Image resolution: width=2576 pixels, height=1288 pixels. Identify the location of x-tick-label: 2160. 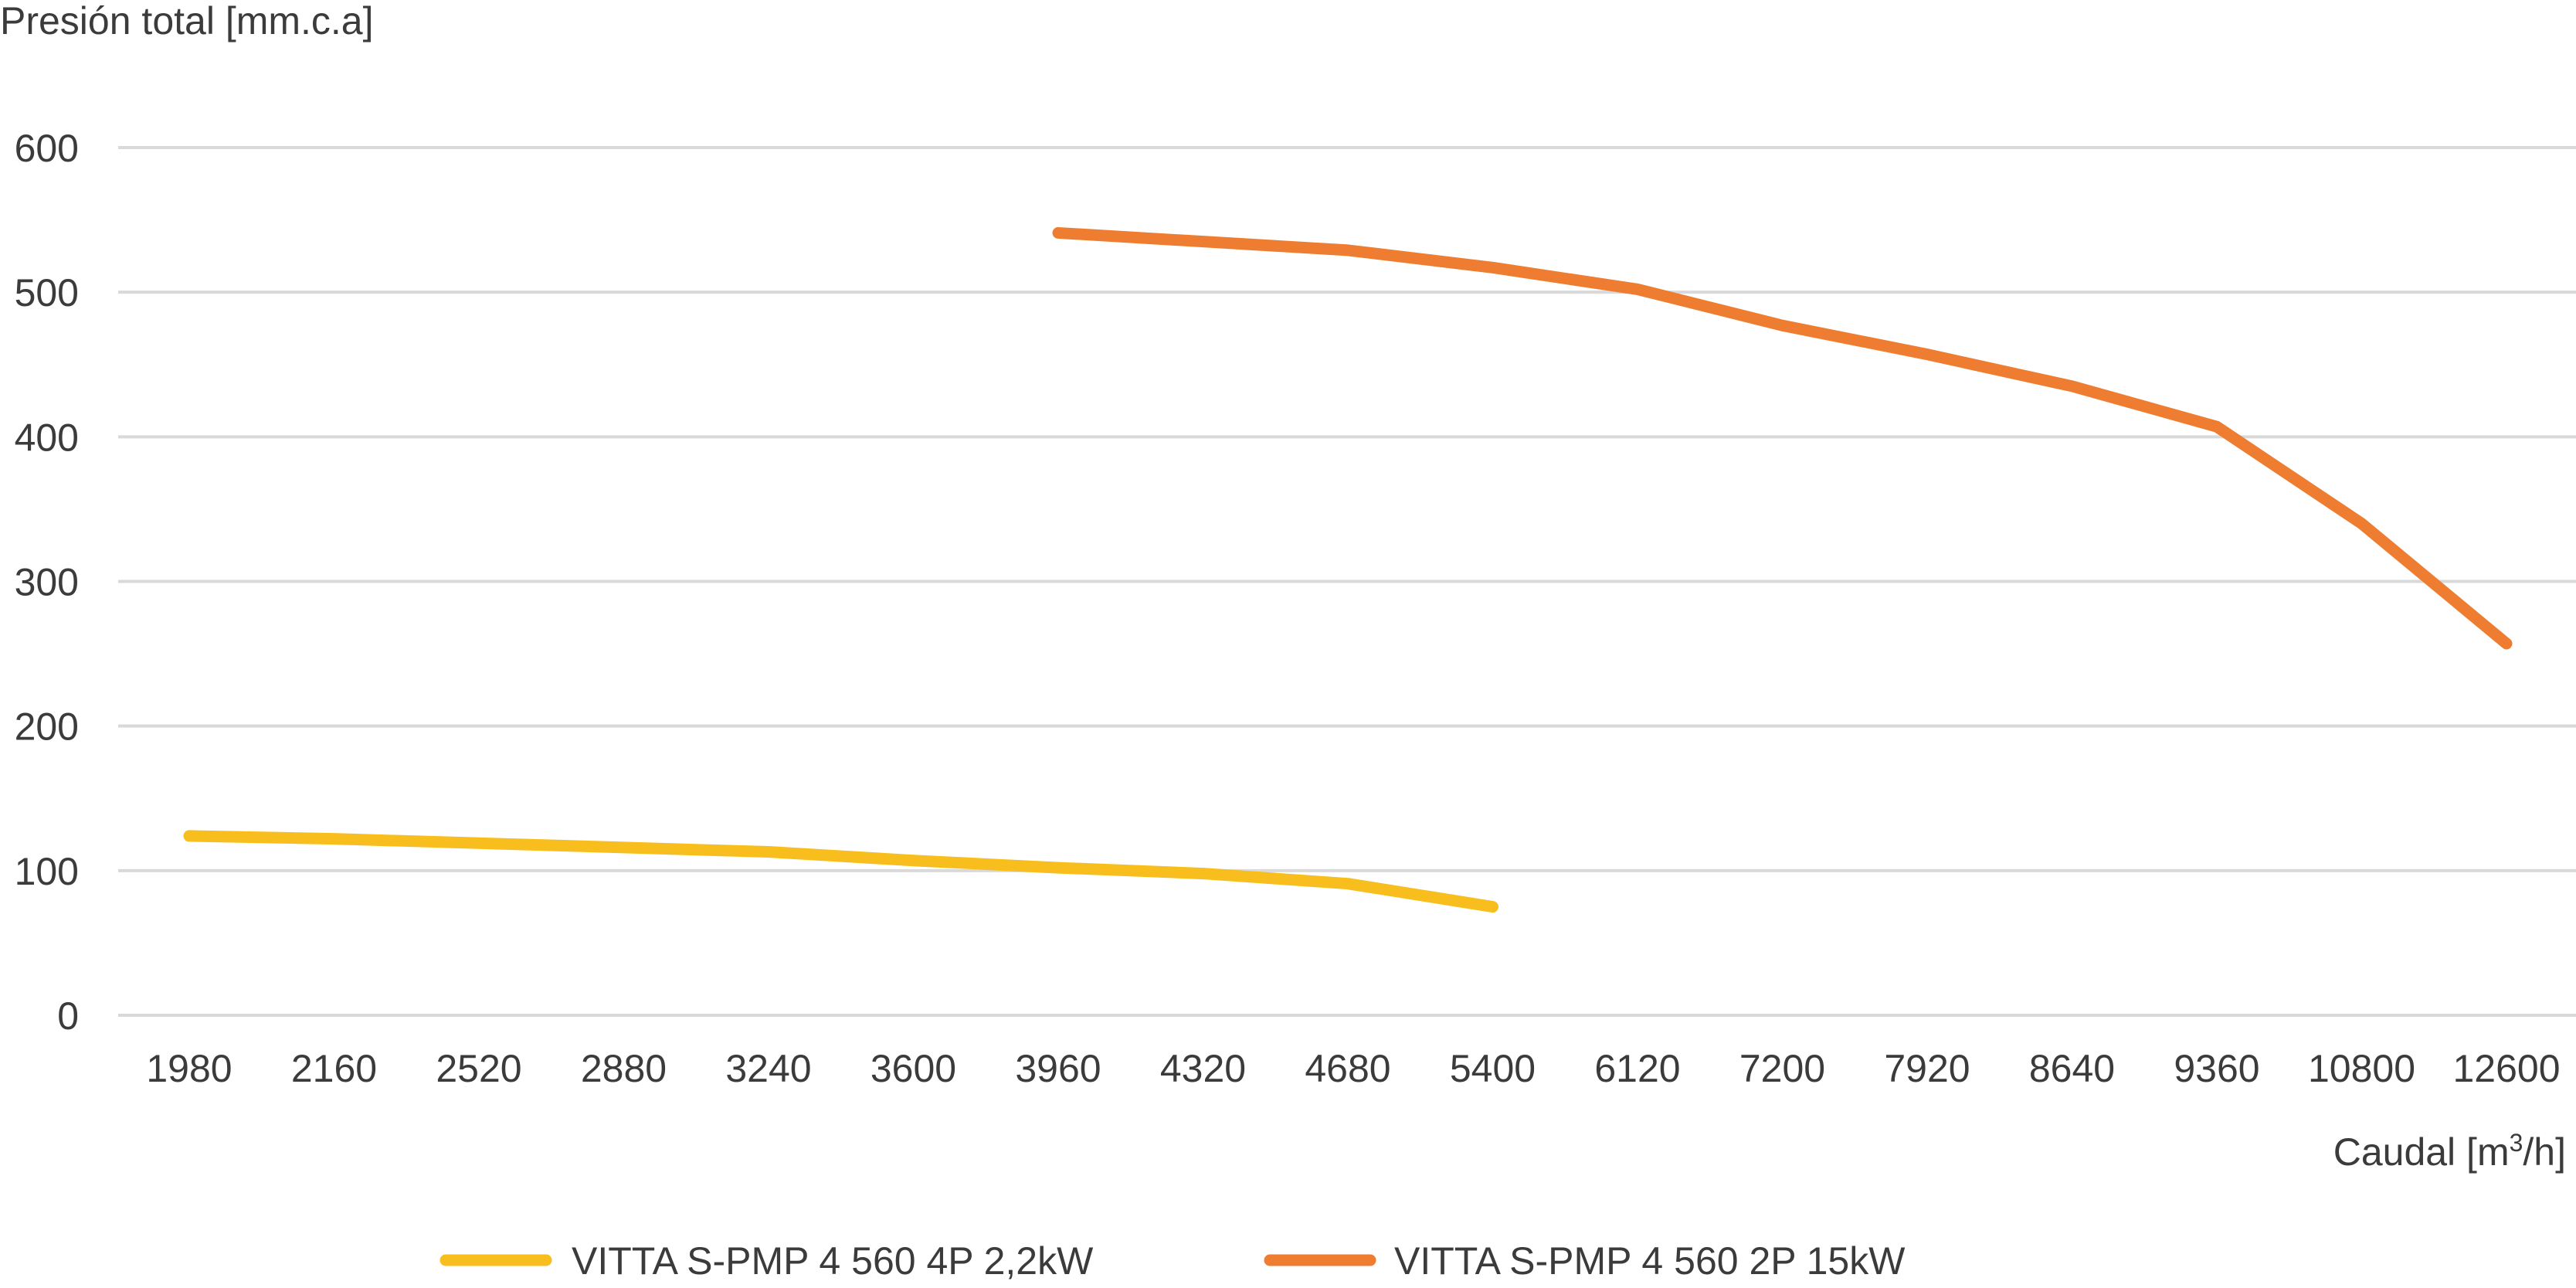
(334, 1068).